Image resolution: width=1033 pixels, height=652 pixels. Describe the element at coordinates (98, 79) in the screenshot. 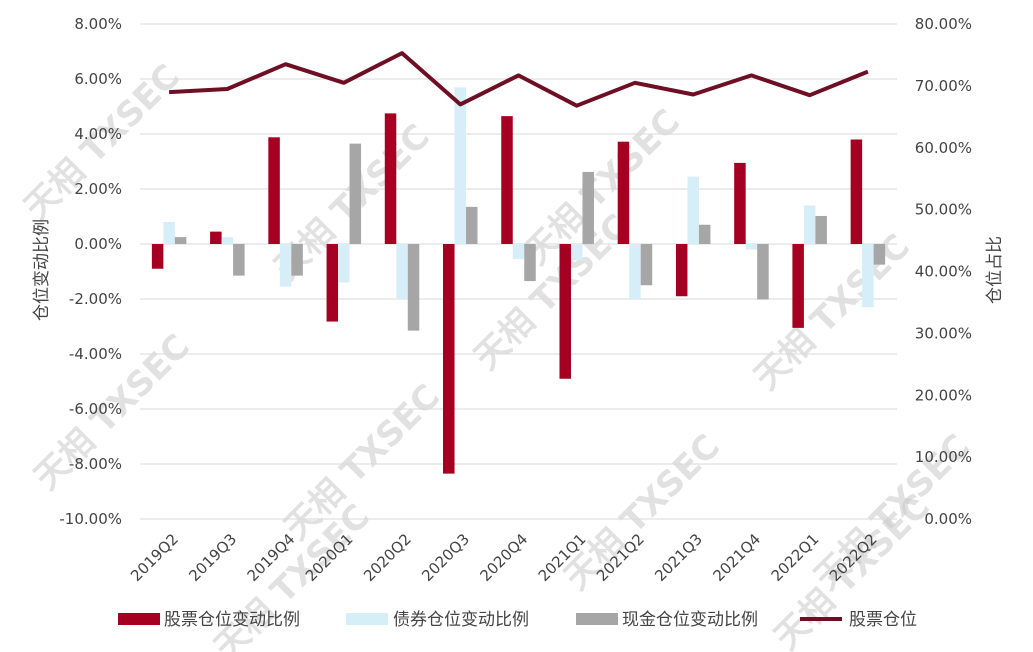

I see `left-tick-label: 6.00%` at that location.